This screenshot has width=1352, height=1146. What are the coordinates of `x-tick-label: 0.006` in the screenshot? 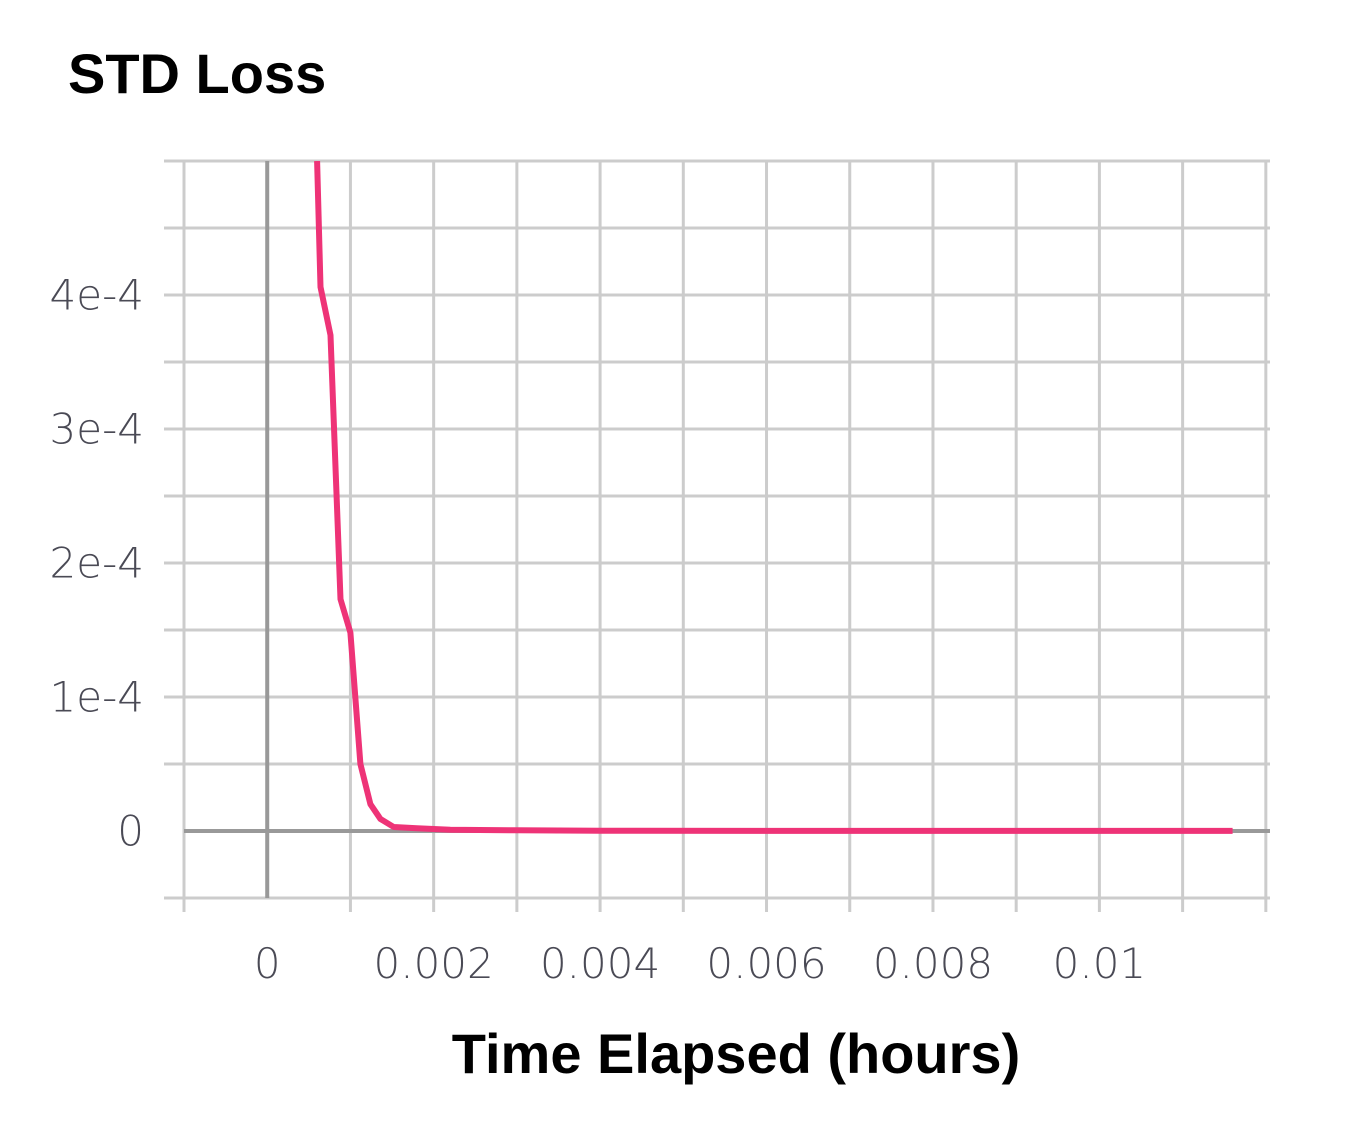 It's located at (766, 963).